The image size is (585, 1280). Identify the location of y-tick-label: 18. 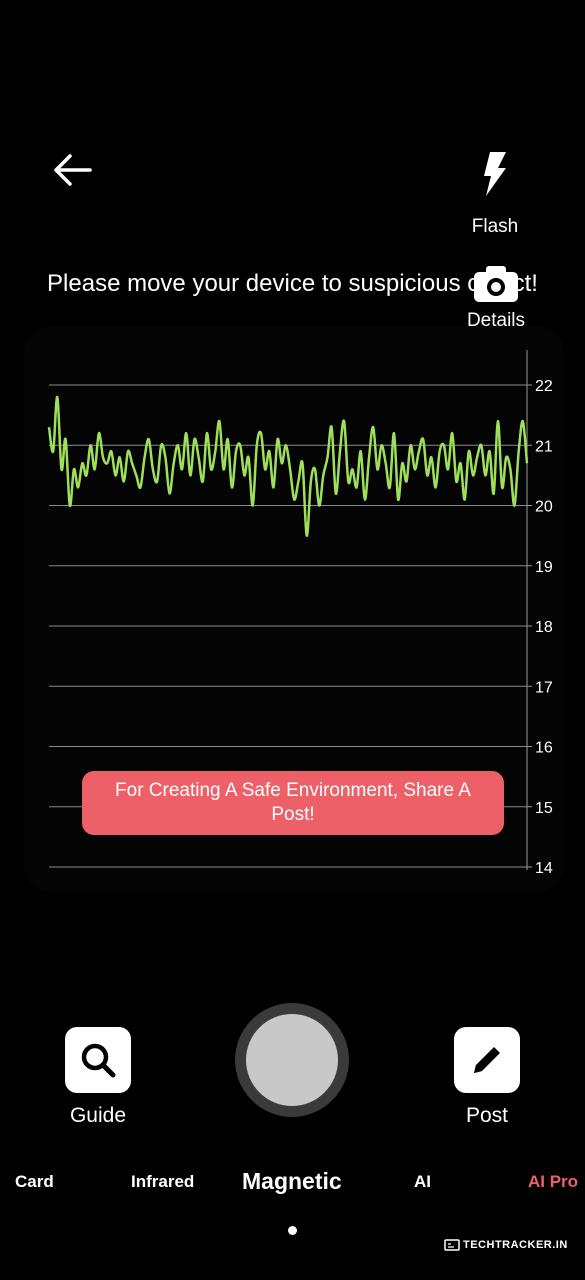
(544, 627).